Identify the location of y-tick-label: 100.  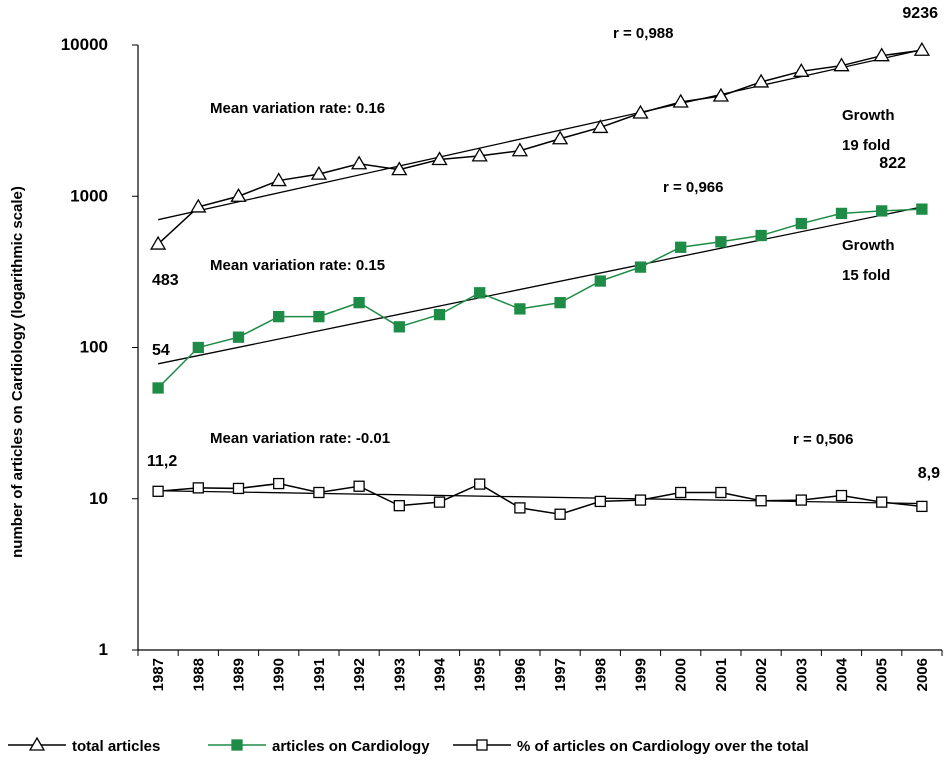
(94, 347).